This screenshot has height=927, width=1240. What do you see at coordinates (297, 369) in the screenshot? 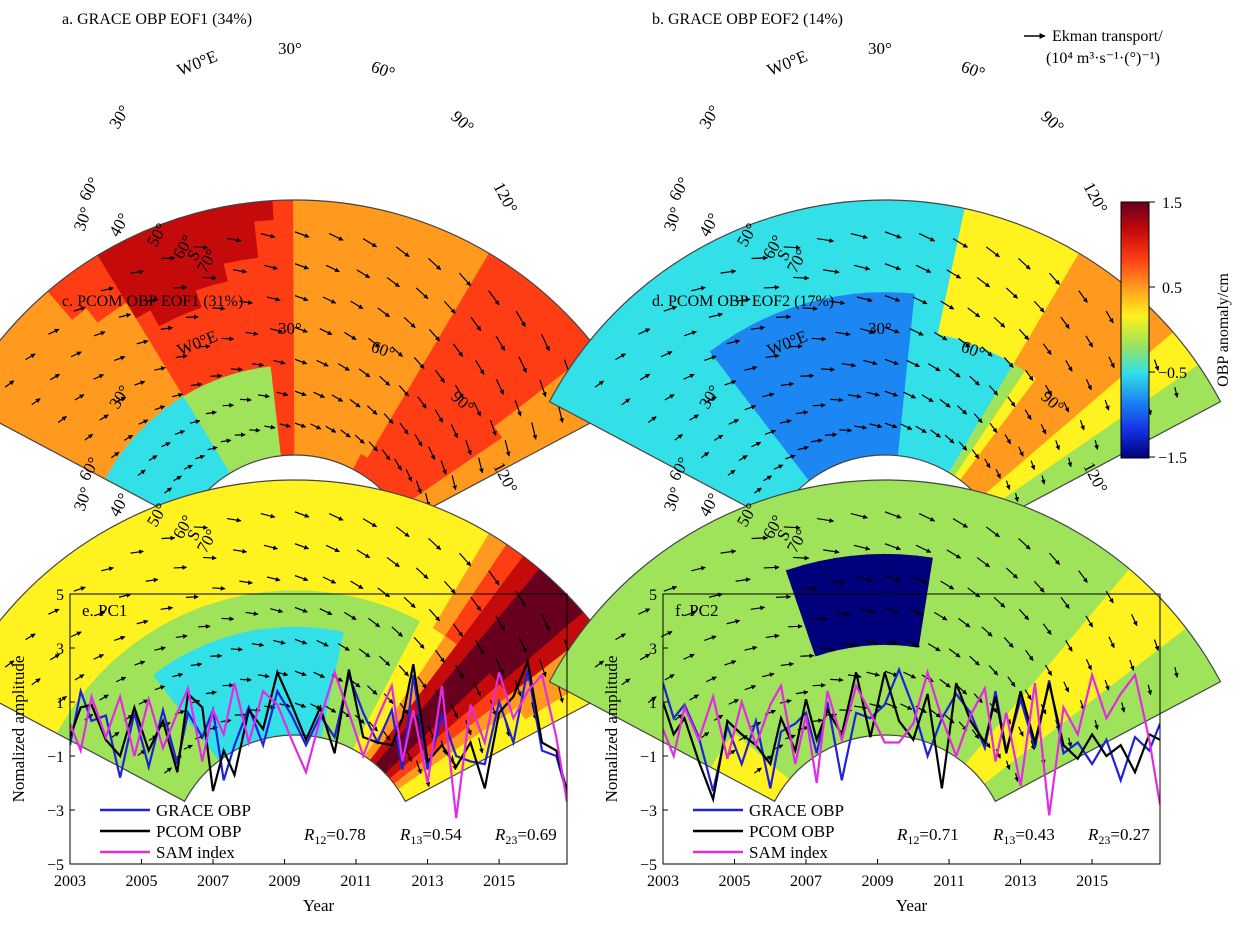
I see `ekman-vectors` at bounding box center [297, 369].